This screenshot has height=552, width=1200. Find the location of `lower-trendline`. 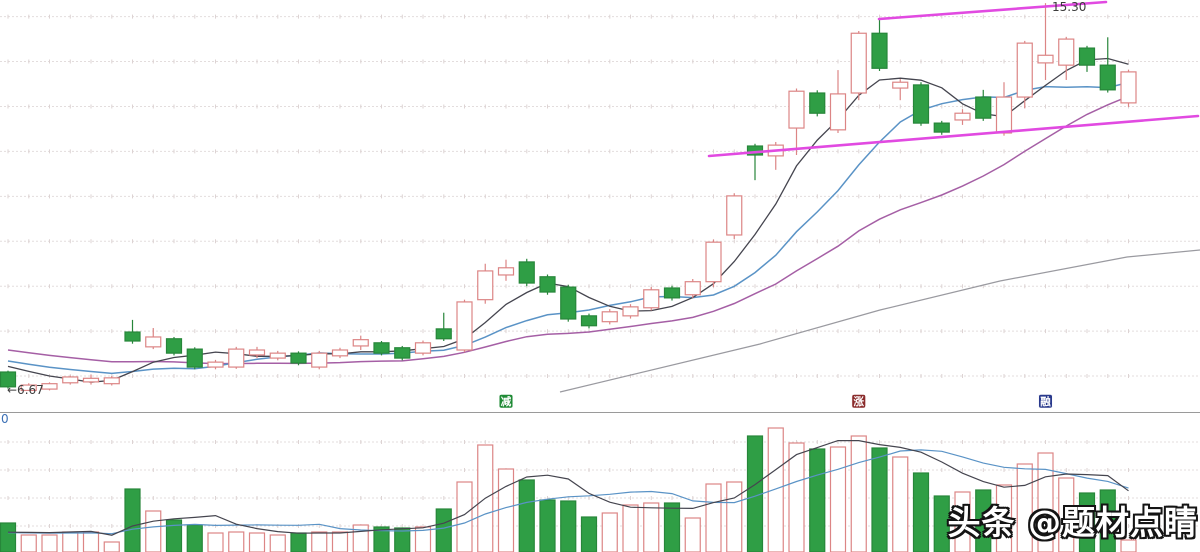

lower-trendline is located at coordinates (953, 136).